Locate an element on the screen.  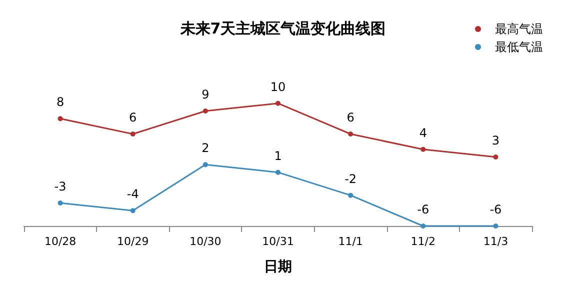
data-label: 9 is located at coordinates (206, 95).